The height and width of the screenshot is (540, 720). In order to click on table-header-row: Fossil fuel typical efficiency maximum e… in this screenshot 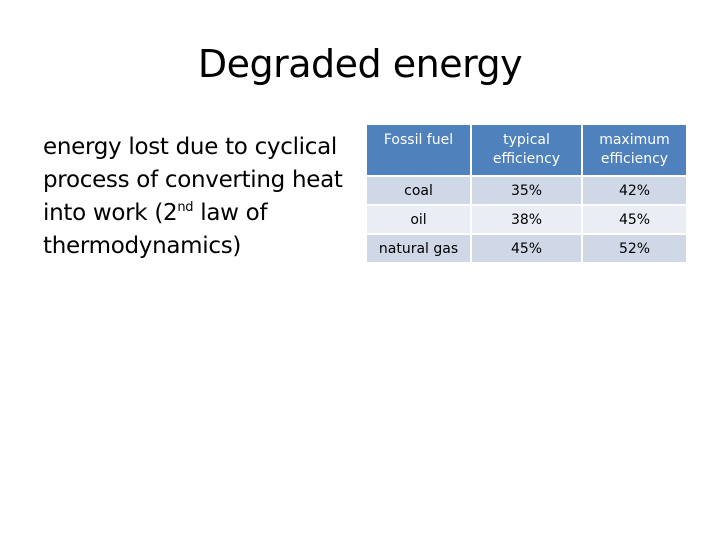, I will do `click(526, 151)`.